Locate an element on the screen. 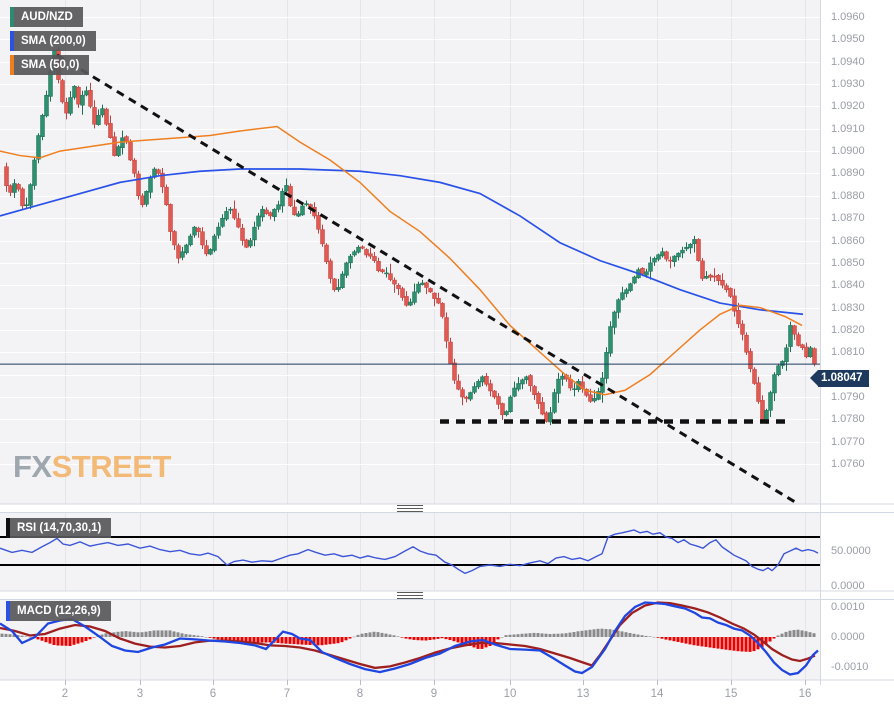 The image size is (894, 709). rsi-line is located at coordinates (409, 552).